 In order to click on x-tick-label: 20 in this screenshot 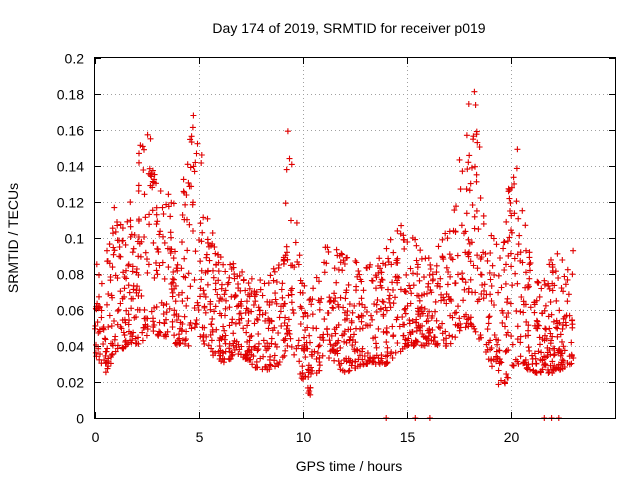, I will do `click(512, 437)`.